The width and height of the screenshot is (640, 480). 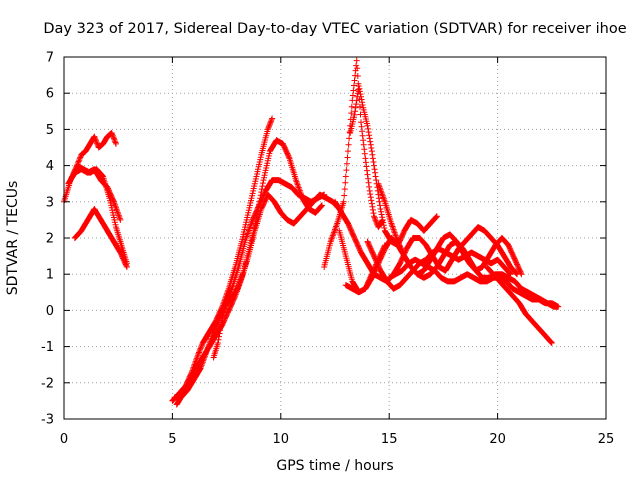 I want to click on x-tick-label: 20, so click(x=497, y=439).